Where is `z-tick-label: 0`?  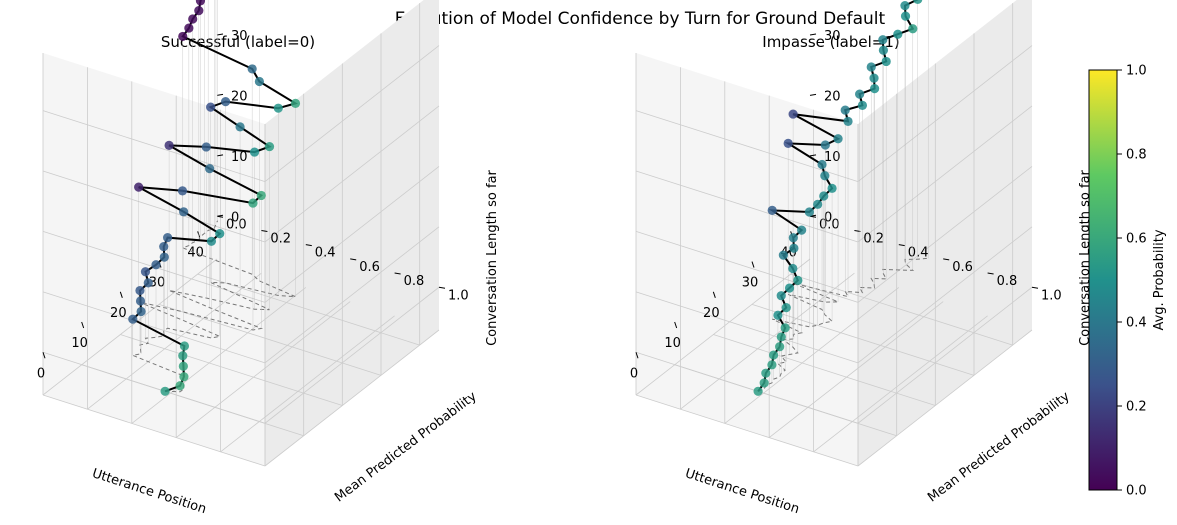 z-tick-label: 0 is located at coordinates (235, 217).